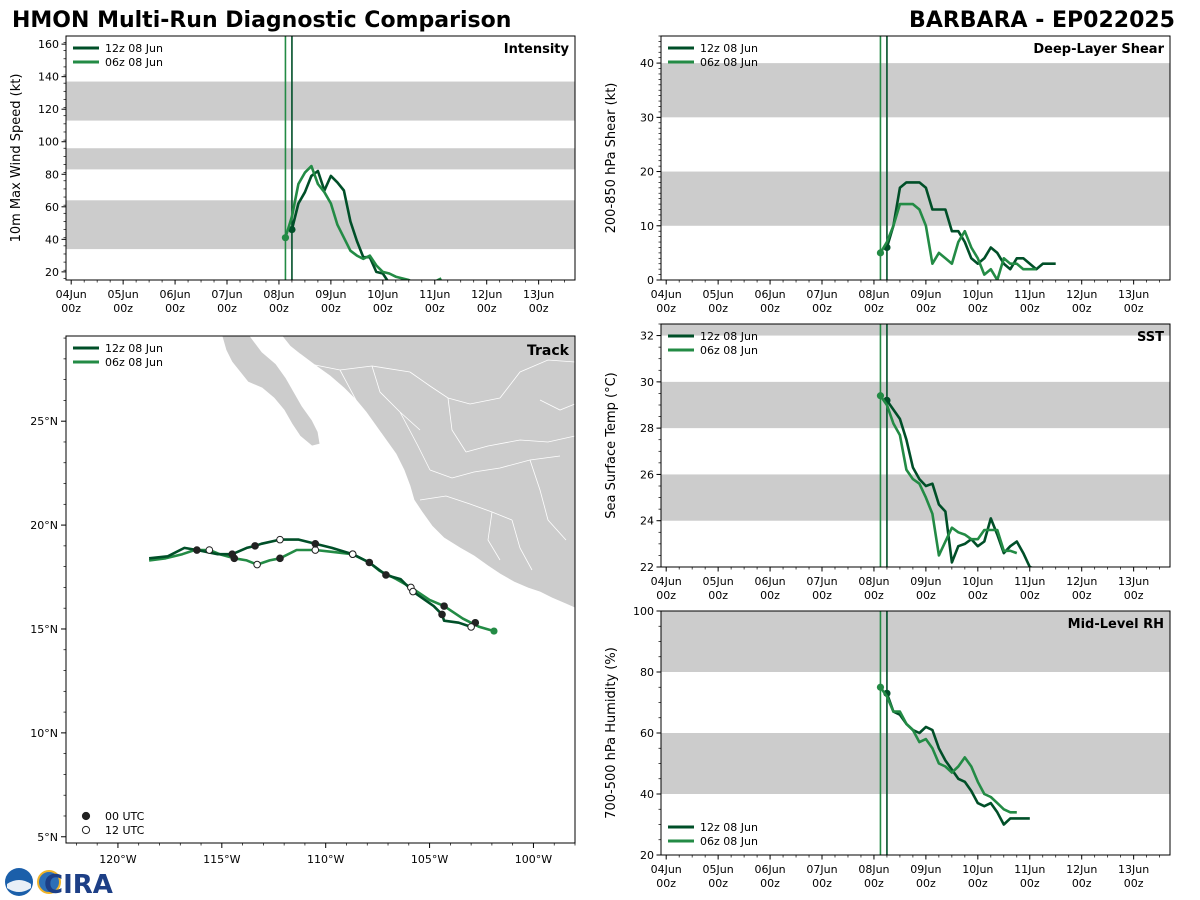  Describe the element at coordinates (86, 830) in the screenshot. I see `legend-12utc-marker` at that location.